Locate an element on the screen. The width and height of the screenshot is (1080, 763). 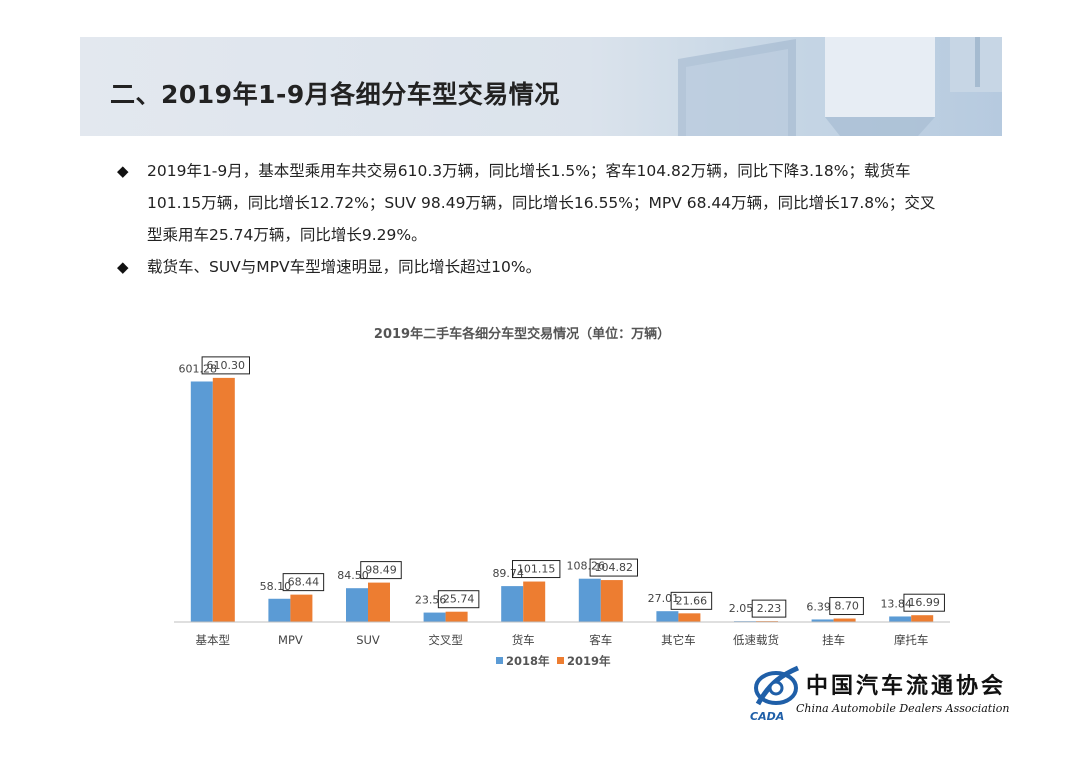
data-label-2019-1: 68.44 is located at coordinates (304, 582).